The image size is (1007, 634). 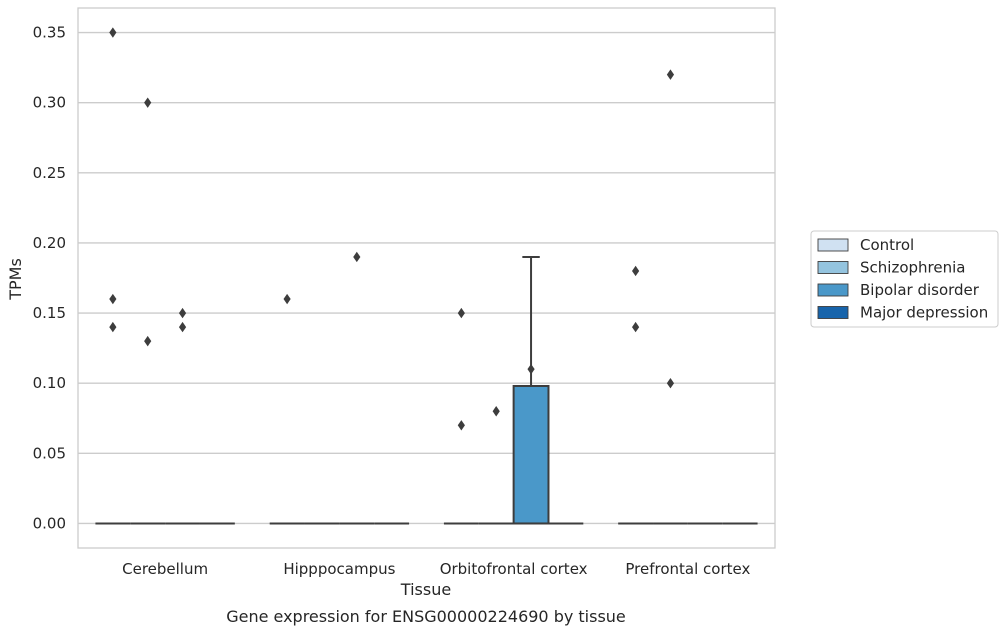 I want to click on legend-label: Major depression, so click(x=924, y=313).